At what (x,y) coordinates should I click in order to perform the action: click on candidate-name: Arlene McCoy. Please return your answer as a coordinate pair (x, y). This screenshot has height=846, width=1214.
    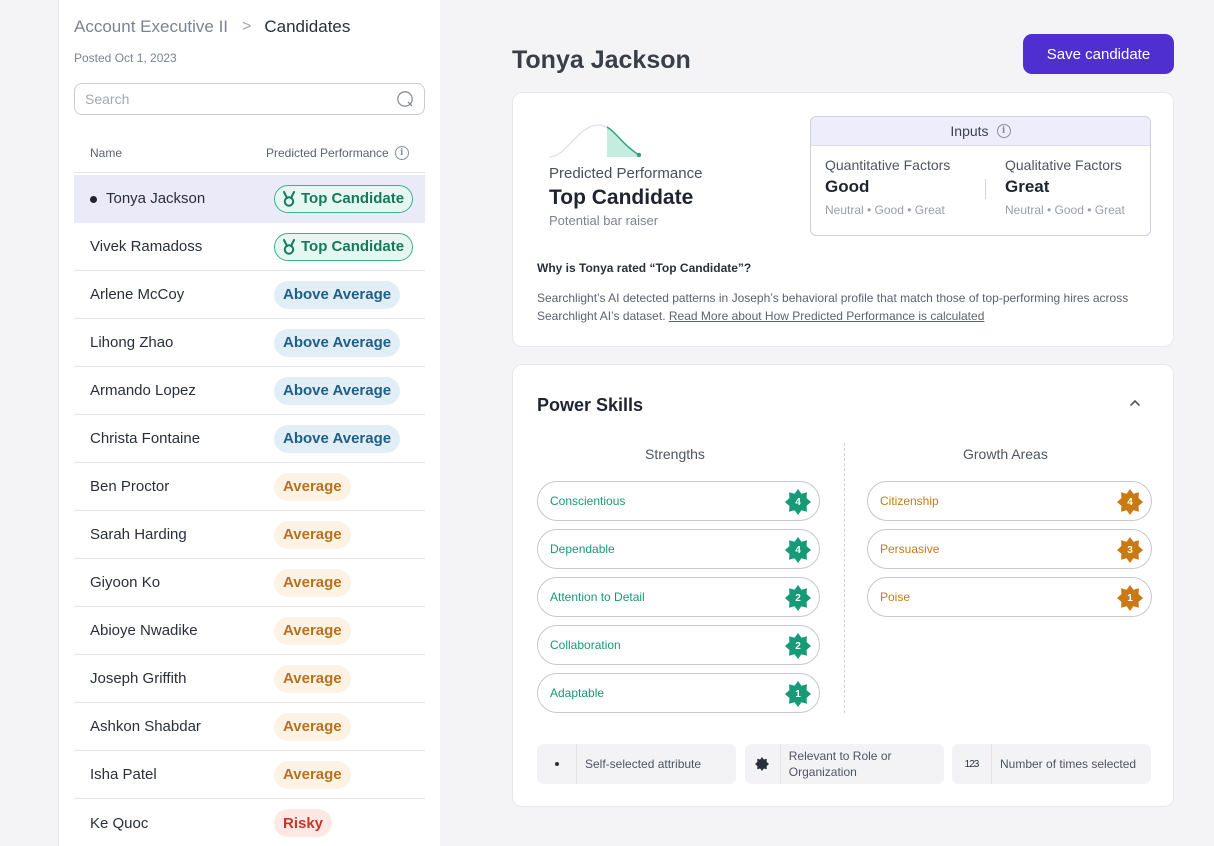
    Looking at the image, I should click on (137, 294).